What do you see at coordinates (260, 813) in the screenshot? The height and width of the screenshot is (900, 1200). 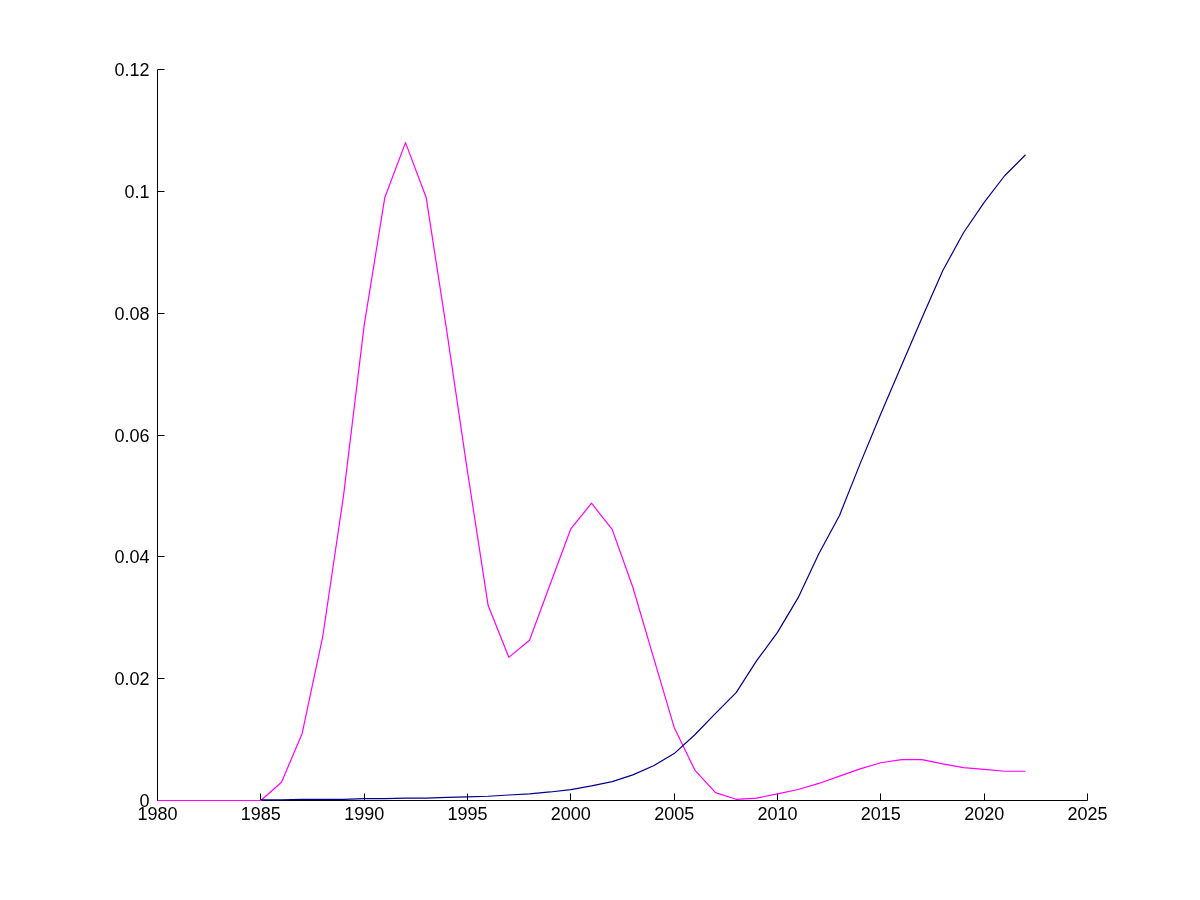 I see `x-tick-label: 1985` at bounding box center [260, 813].